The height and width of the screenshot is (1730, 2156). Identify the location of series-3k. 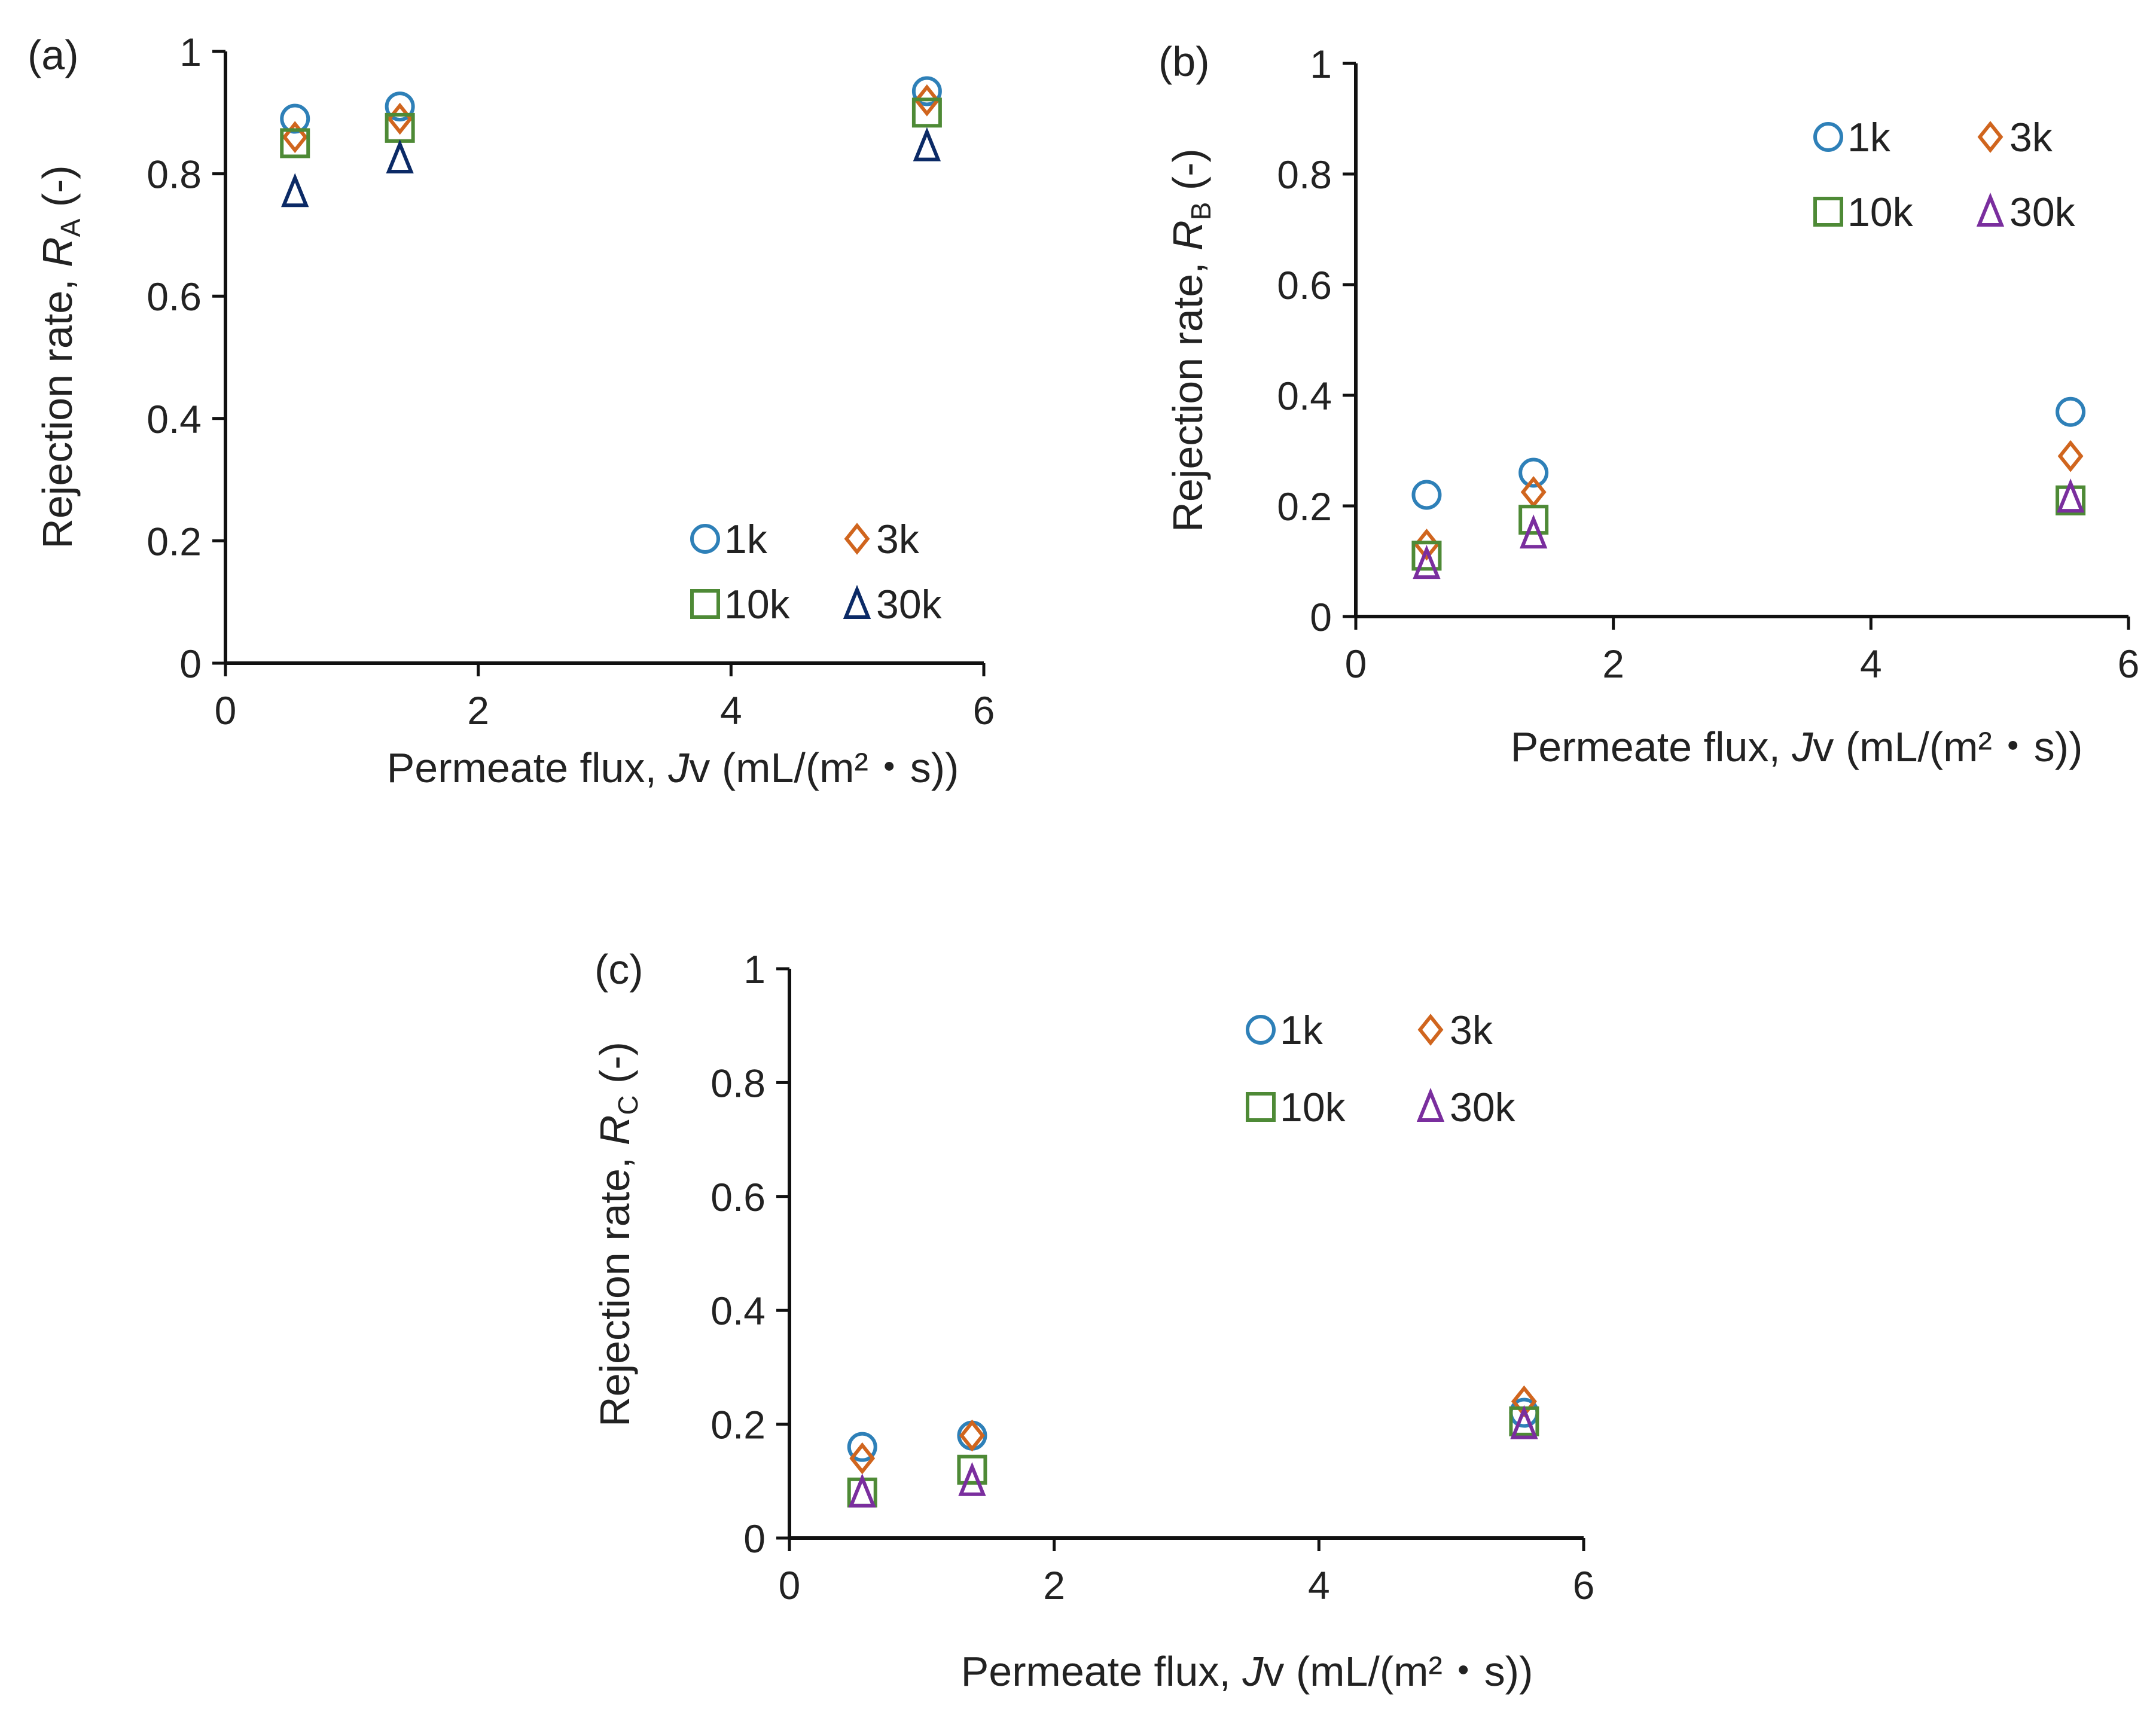
(611, 119).